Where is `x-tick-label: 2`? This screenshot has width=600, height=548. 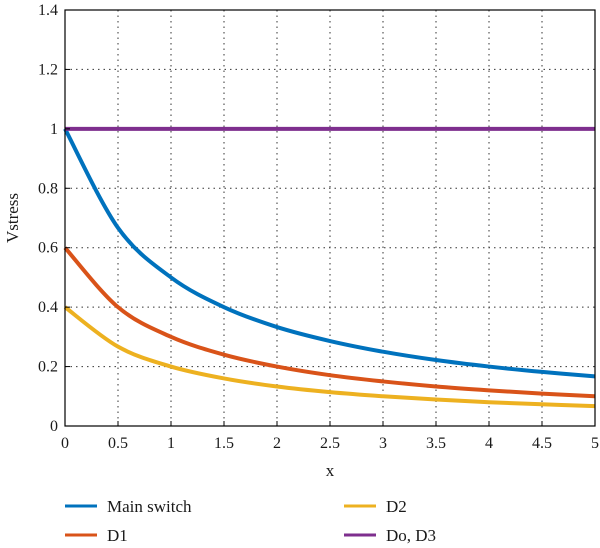 x-tick-label: 2 is located at coordinates (277, 443).